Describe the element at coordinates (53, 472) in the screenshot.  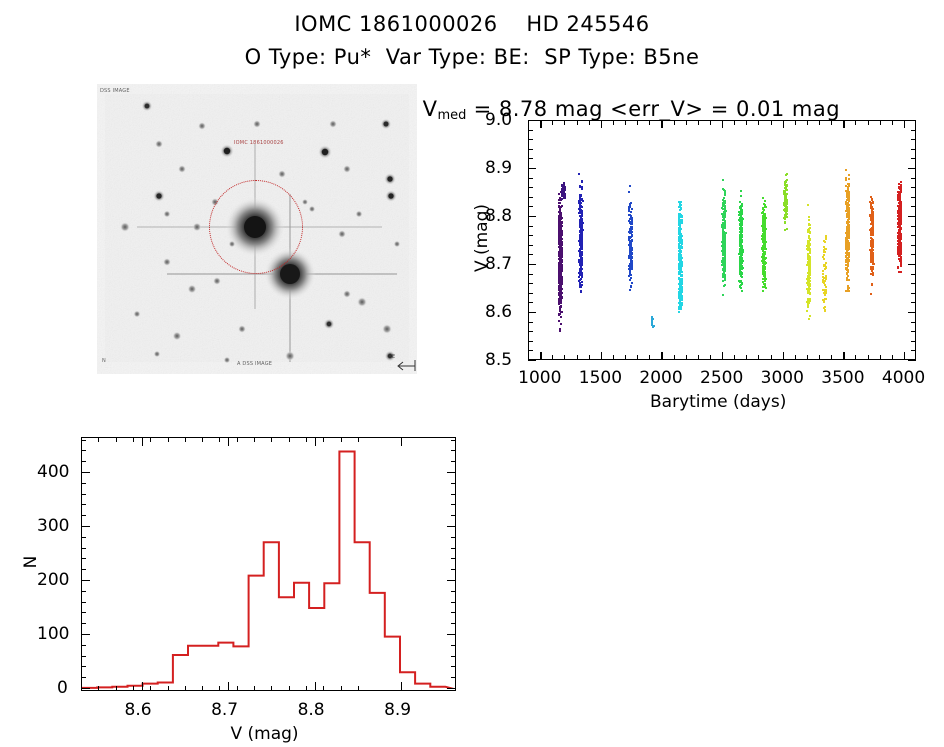
I see `axis-tick-label: 400` at that location.